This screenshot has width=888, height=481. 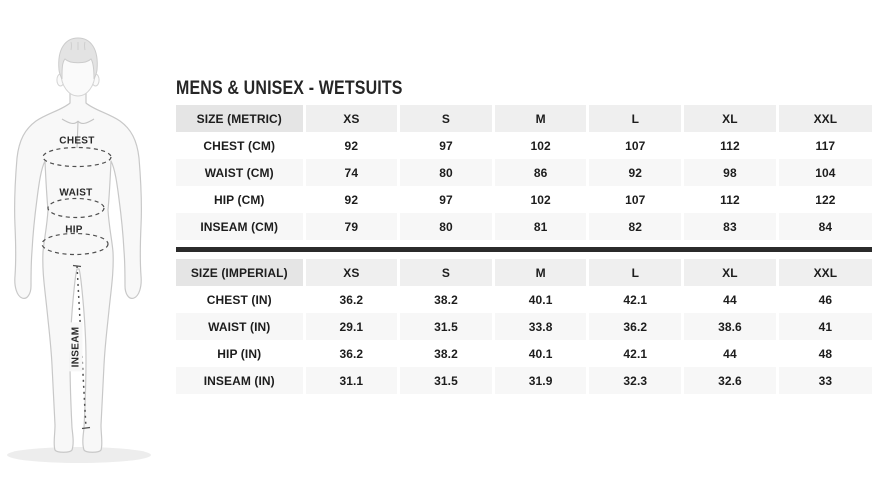 I want to click on male-body-silhouette, so click(x=79, y=250).